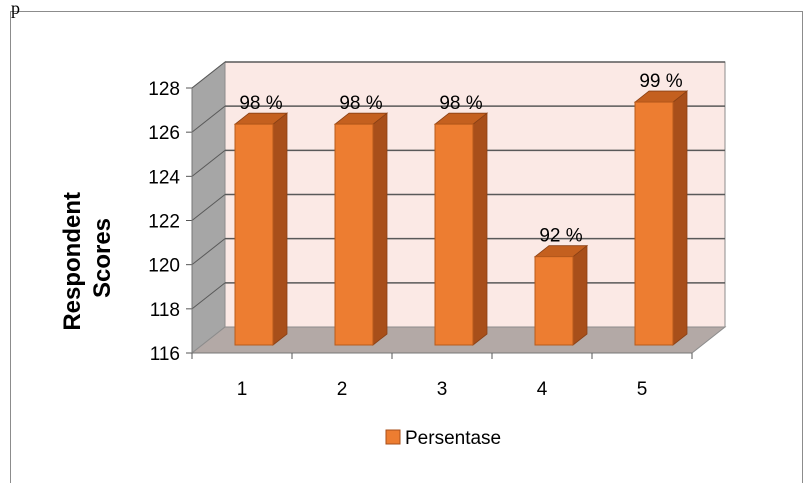 Image resolution: width=804 pixels, height=484 pixels. Describe the element at coordinates (542, 389) in the screenshot. I see `x-tick-label: 4` at that location.